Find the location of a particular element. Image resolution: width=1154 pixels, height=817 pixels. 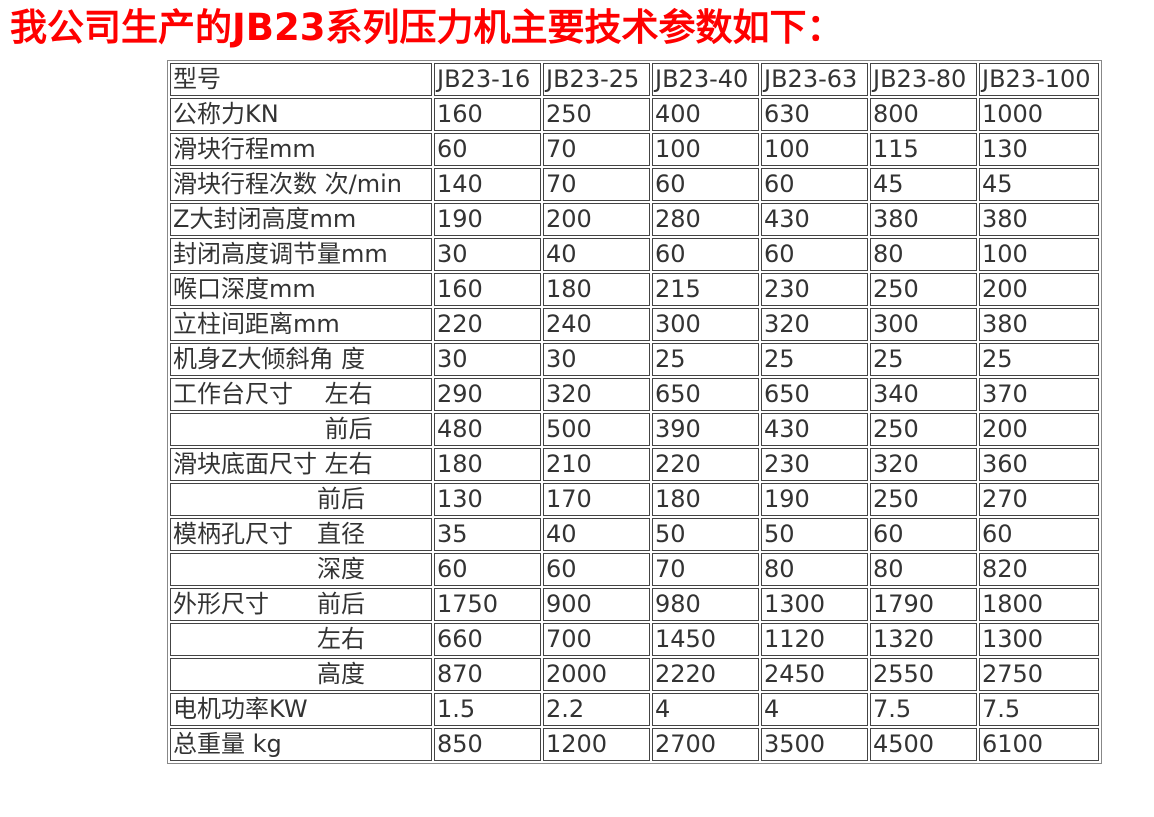

table-cell: 140 is located at coordinates (487, 184).